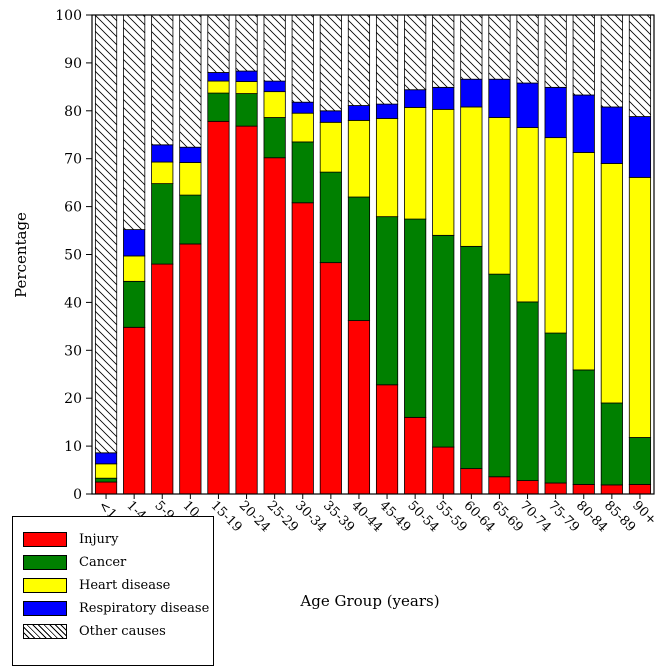  I want to click on y-tick-label: 0, so click(77, 495).